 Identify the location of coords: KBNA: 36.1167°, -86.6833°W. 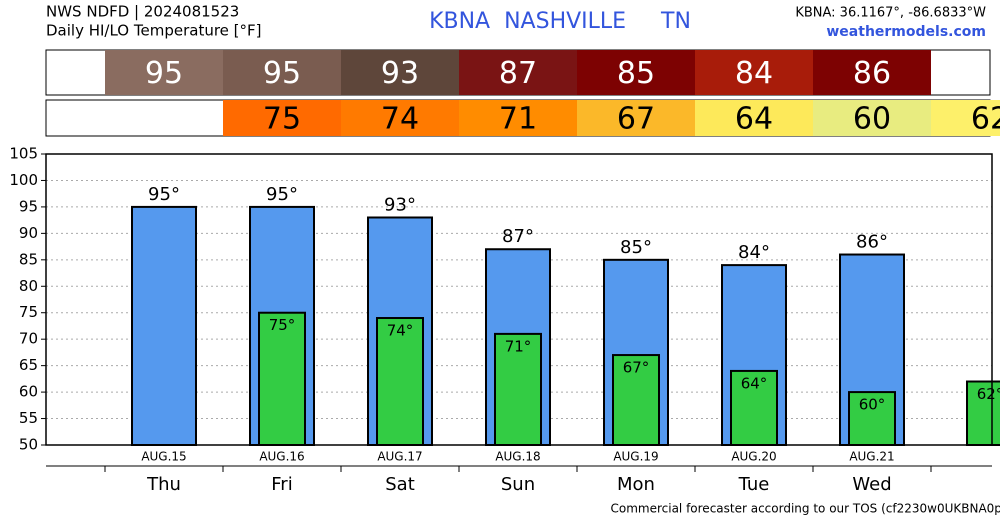
(890, 13).